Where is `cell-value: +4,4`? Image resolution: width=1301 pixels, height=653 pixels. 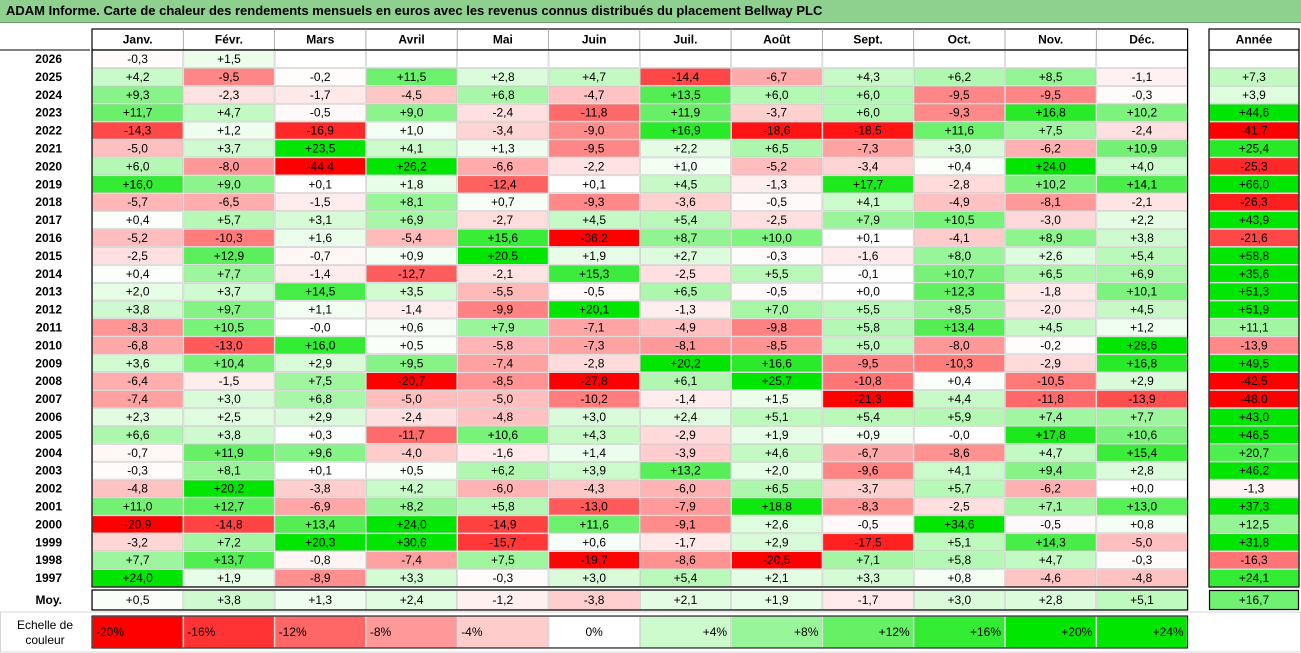 cell-value: +4,4 is located at coordinates (959, 399).